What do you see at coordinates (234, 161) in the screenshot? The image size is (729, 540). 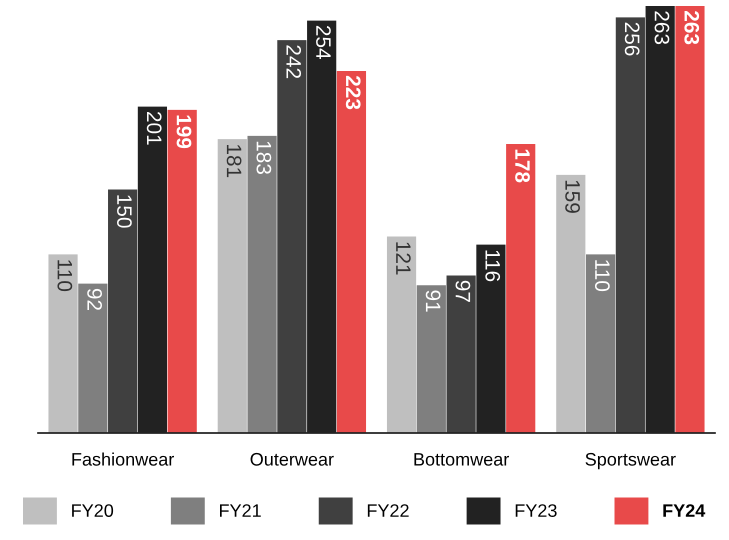 I see `data-label: 181` at bounding box center [234, 161].